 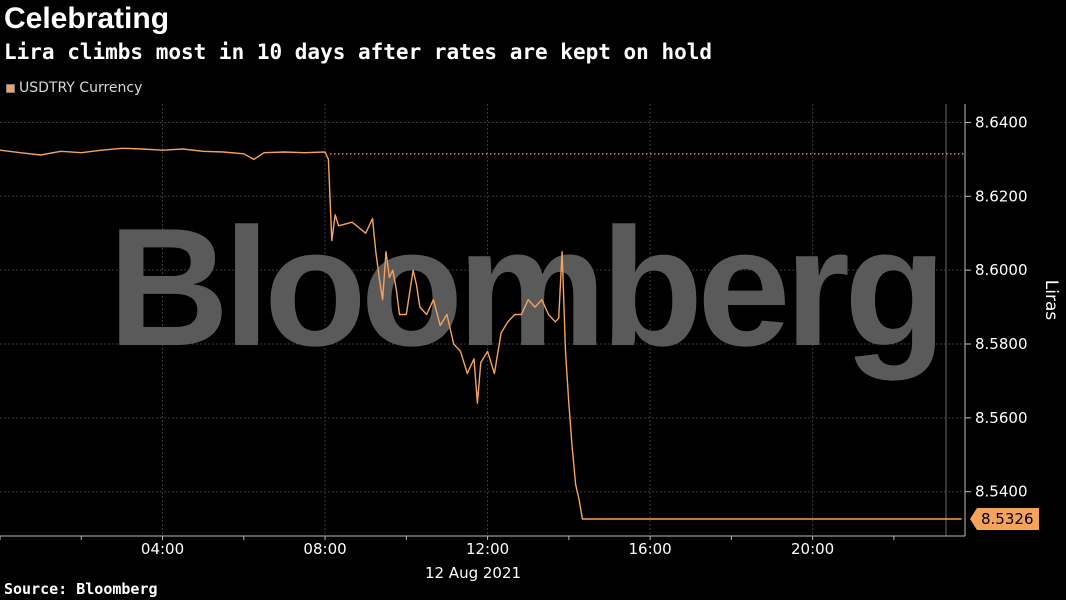 What do you see at coordinates (1001, 418) in the screenshot?
I see `y-tick-label: 8.5600` at bounding box center [1001, 418].